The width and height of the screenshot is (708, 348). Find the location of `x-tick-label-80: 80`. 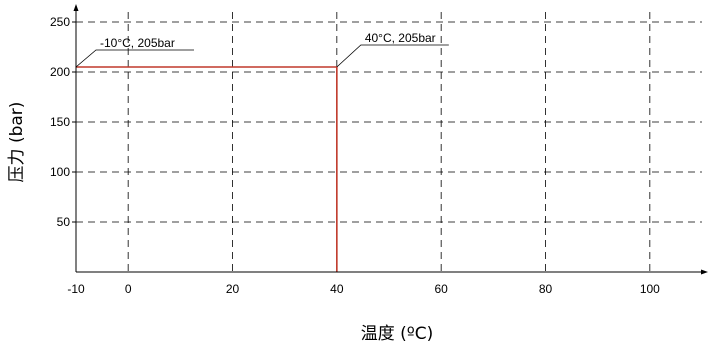

x-tick-label-80: 80 is located at coordinates (546, 289).